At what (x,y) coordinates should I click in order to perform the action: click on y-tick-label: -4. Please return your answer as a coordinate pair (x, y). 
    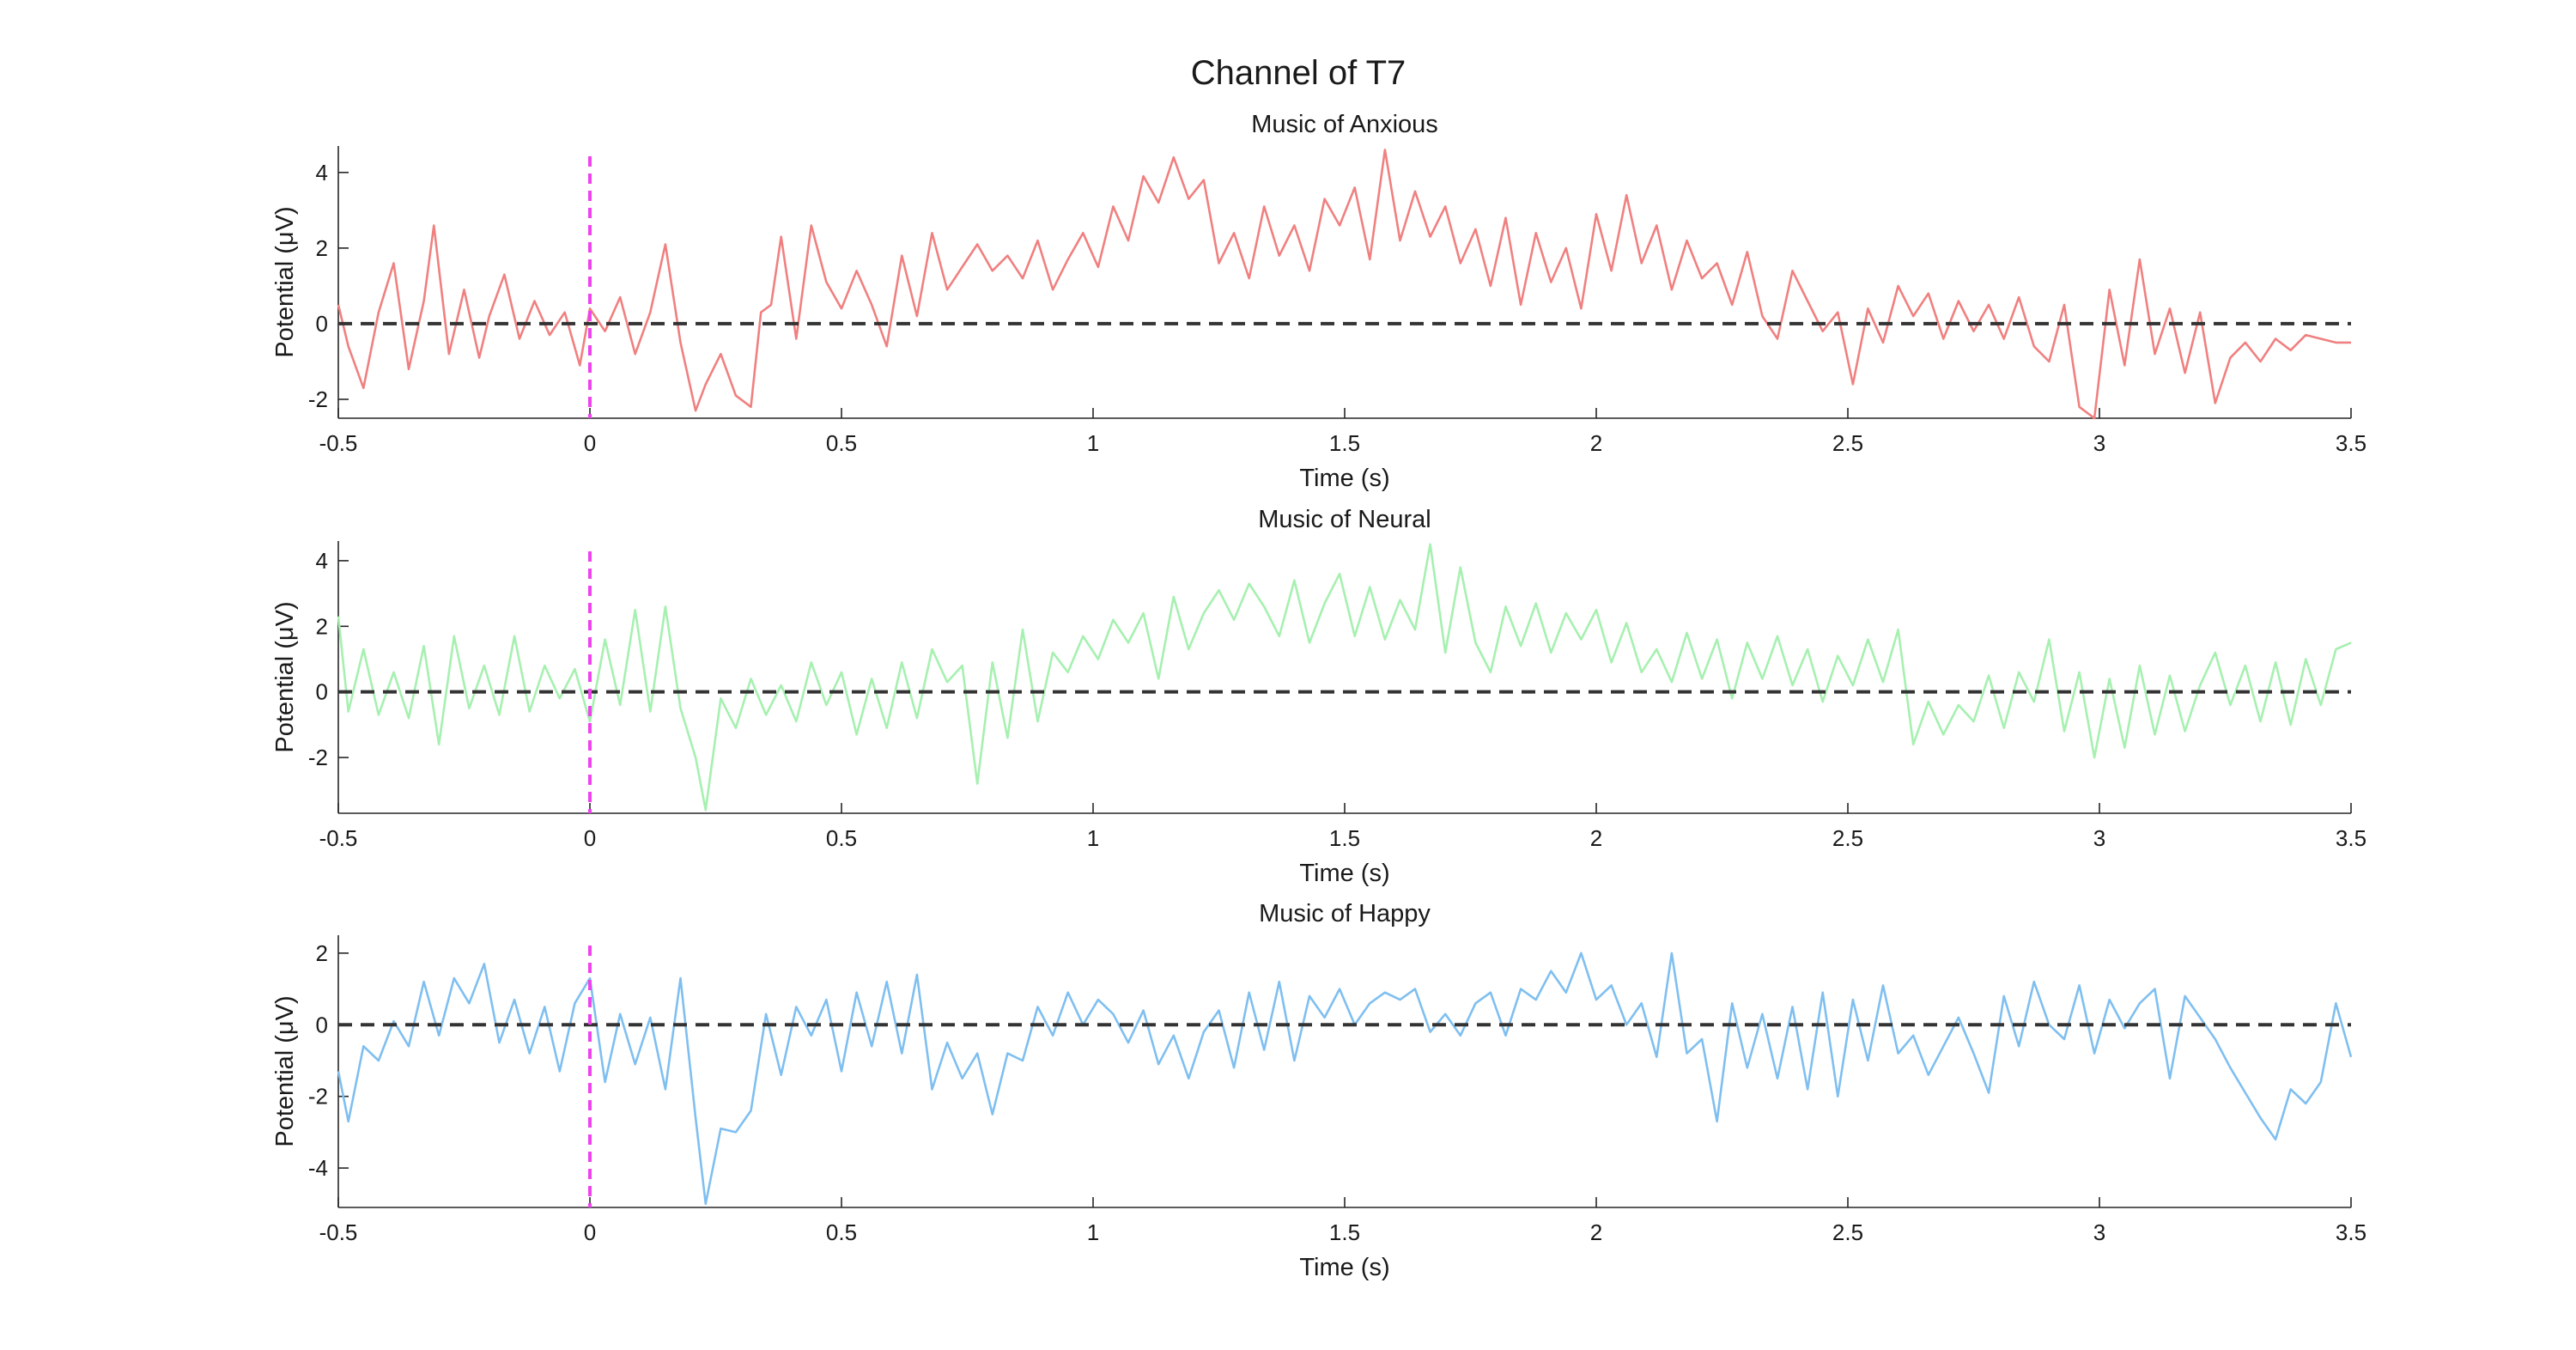
    Looking at the image, I should click on (318, 1168).